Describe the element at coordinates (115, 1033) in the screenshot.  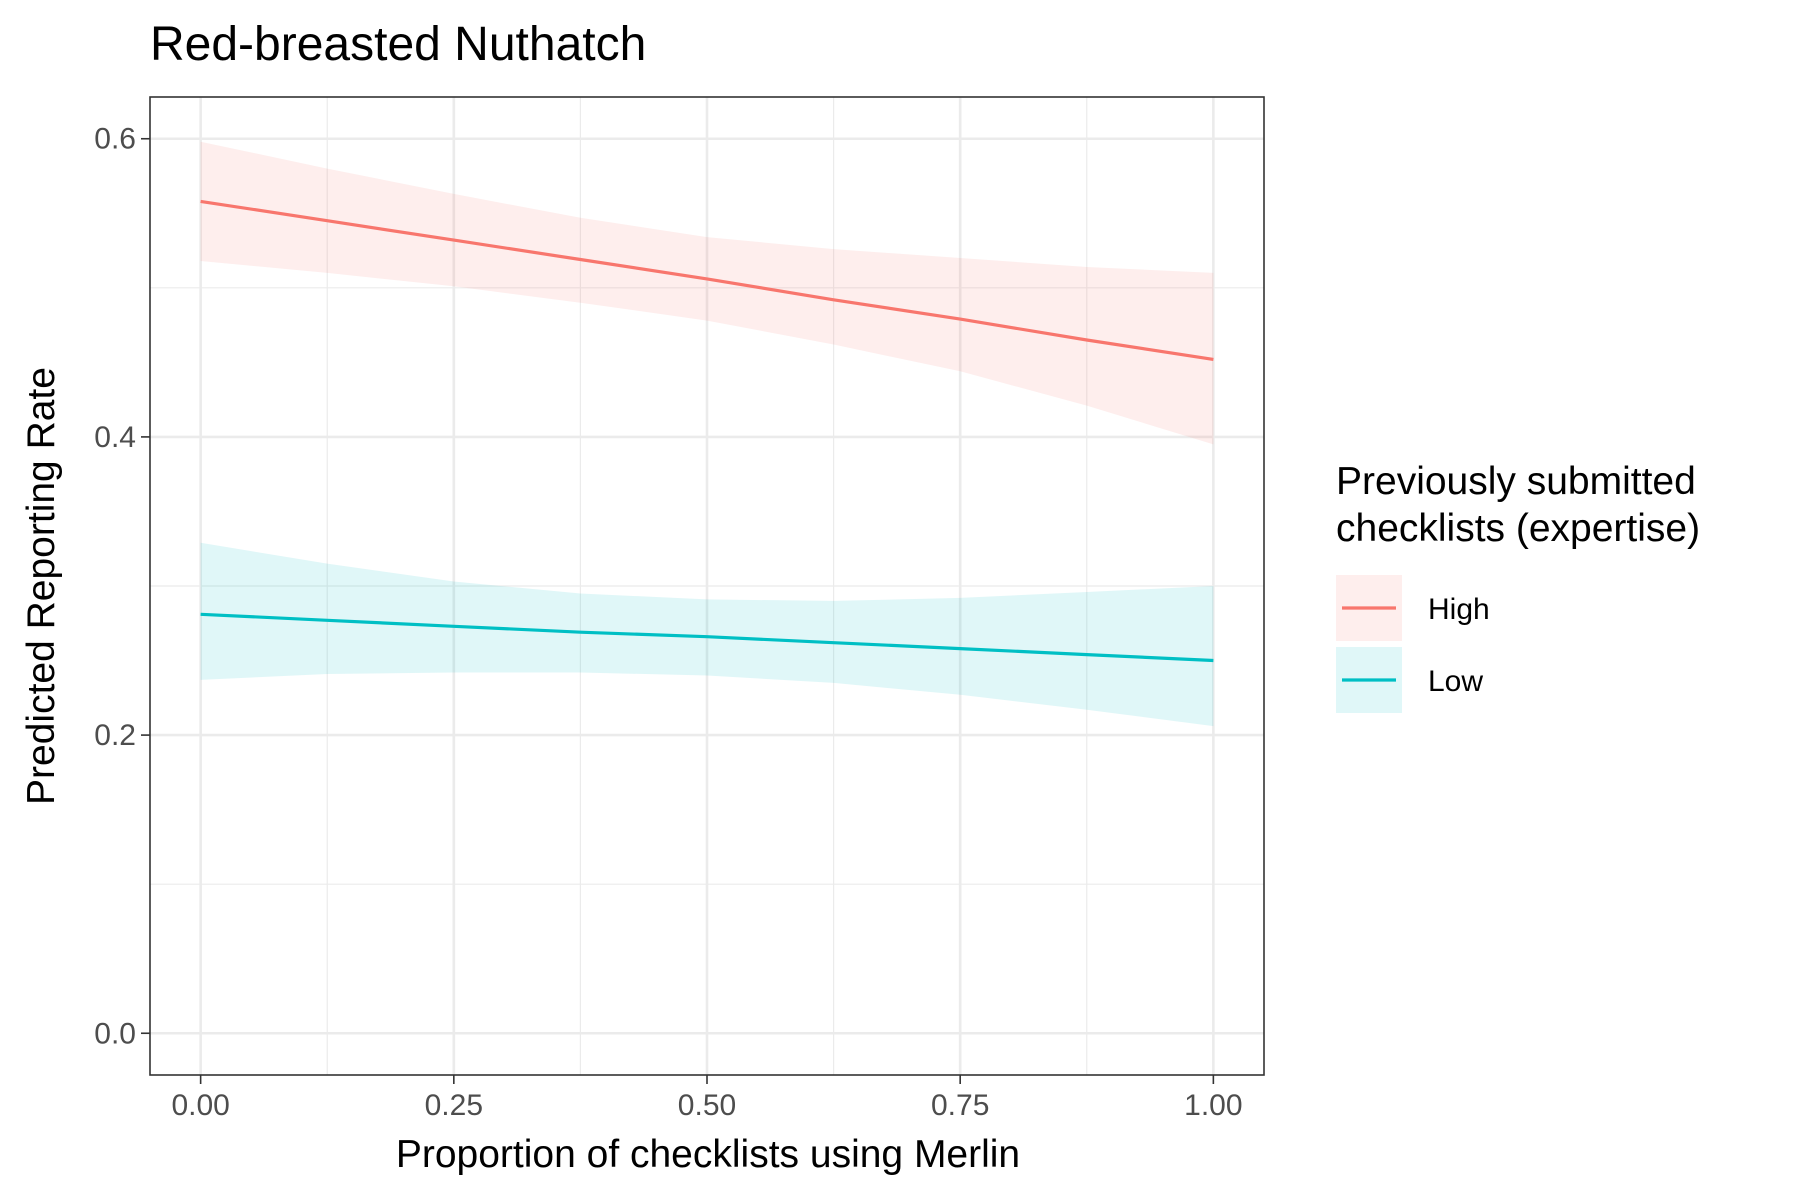
I see `y-tick-label: 0.0` at that location.